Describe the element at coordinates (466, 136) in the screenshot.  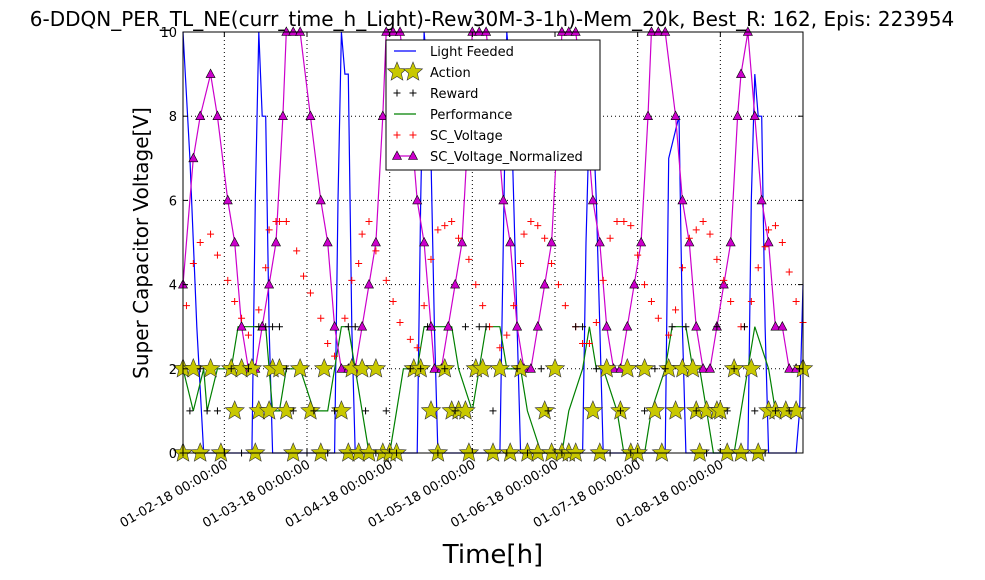
I see `legend-label: SC_Voltage` at that location.